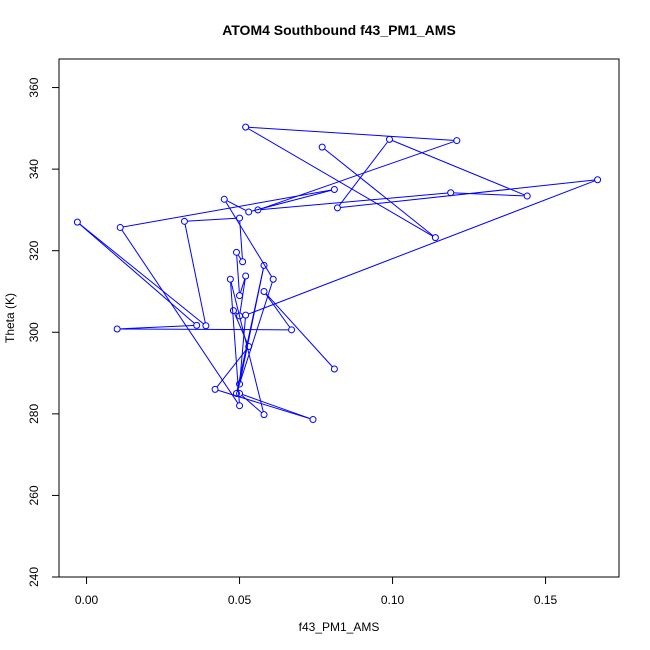  Describe the element at coordinates (87, 600) in the screenshot. I see `x-tick-label: 0.00` at that location.